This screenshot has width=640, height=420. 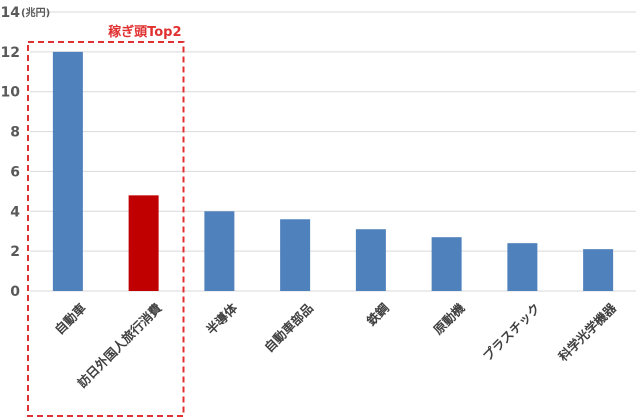 What do you see at coordinates (15, 172) in the screenshot?
I see `y-tick-label: 6` at bounding box center [15, 172].